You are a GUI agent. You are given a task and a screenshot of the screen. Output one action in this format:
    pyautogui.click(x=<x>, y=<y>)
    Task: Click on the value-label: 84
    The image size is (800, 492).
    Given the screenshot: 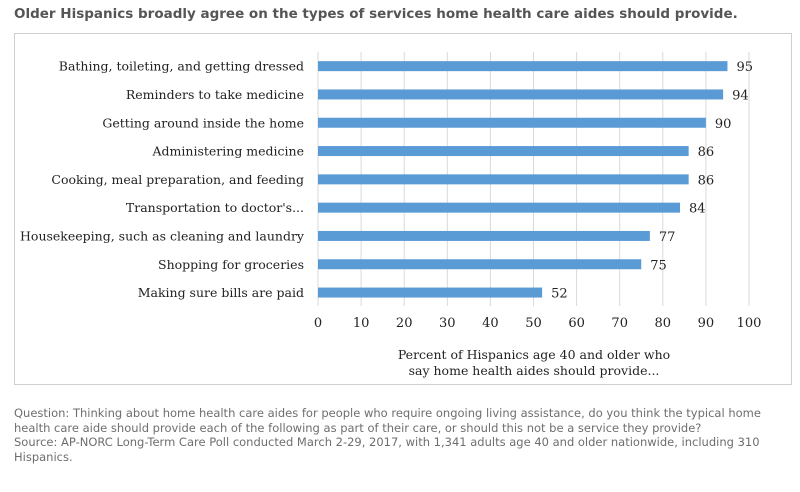 What is the action you would take?
    pyautogui.click(x=697, y=209)
    